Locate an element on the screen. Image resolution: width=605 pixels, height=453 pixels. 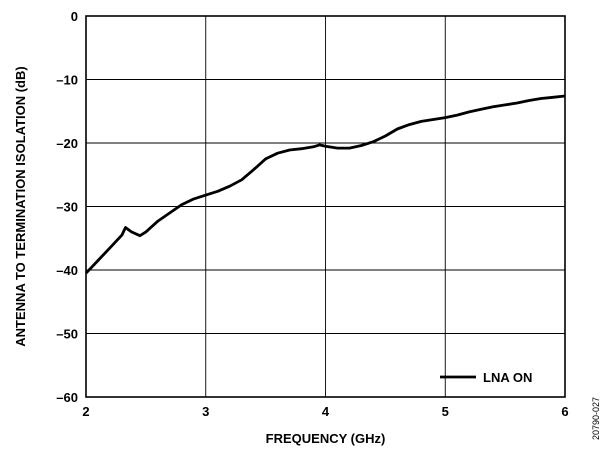
x-tick-label: 4 is located at coordinates (326, 411).